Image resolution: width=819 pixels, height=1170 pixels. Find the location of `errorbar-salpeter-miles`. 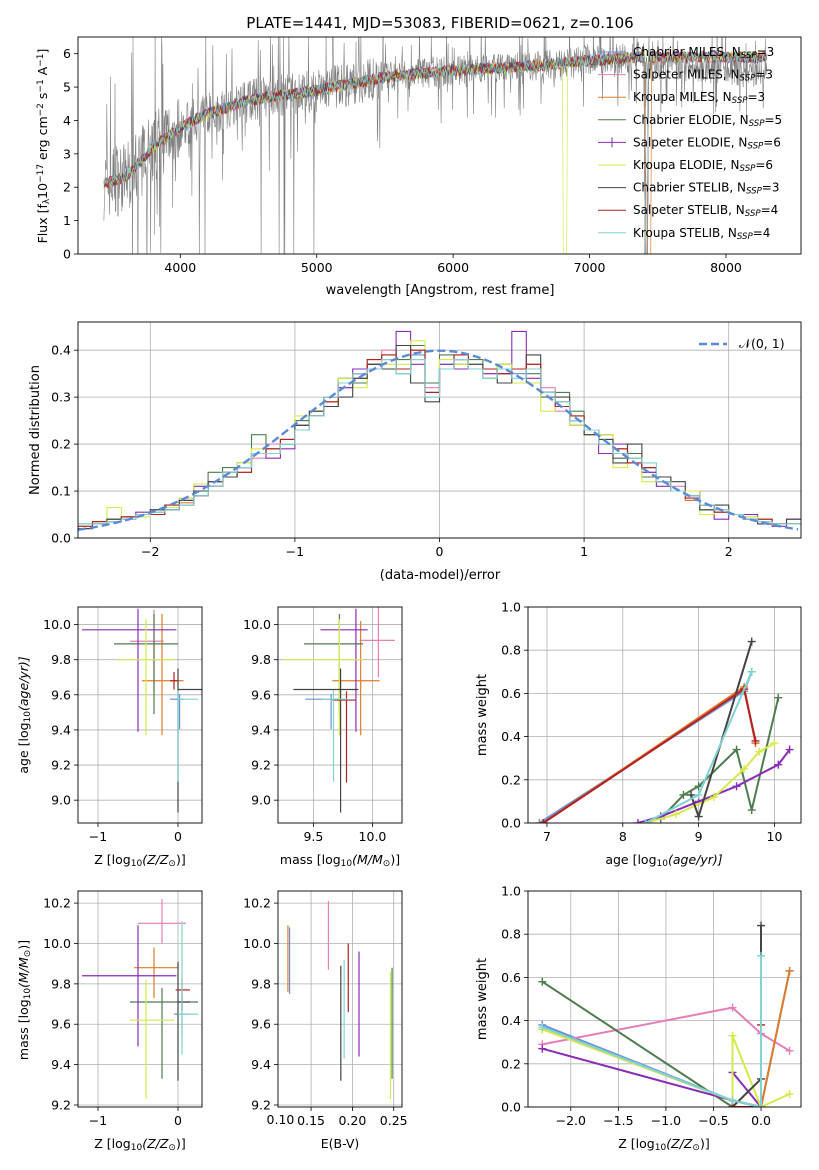

errorbar-salpeter-miles is located at coordinates (162, 921).